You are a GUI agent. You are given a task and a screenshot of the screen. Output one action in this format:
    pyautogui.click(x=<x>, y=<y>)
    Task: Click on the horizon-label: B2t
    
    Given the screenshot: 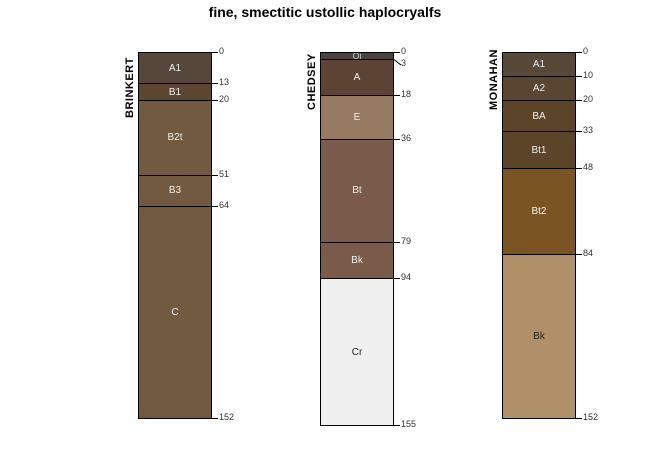 What is the action you would take?
    pyautogui.click(x=175, y=138)
    